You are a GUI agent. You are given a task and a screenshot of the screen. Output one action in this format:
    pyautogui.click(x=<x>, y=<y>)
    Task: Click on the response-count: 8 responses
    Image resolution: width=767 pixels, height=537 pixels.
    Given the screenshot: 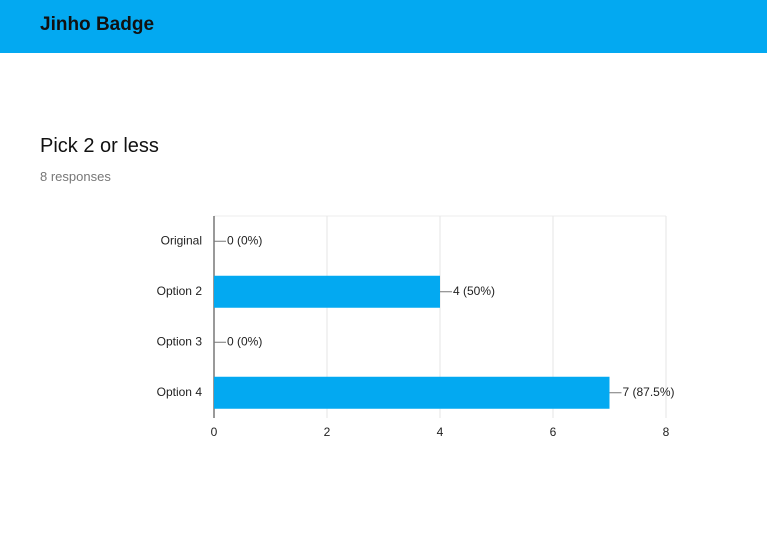 What is the action you would take?
    pyautogui.click(x=75, y=176)
    